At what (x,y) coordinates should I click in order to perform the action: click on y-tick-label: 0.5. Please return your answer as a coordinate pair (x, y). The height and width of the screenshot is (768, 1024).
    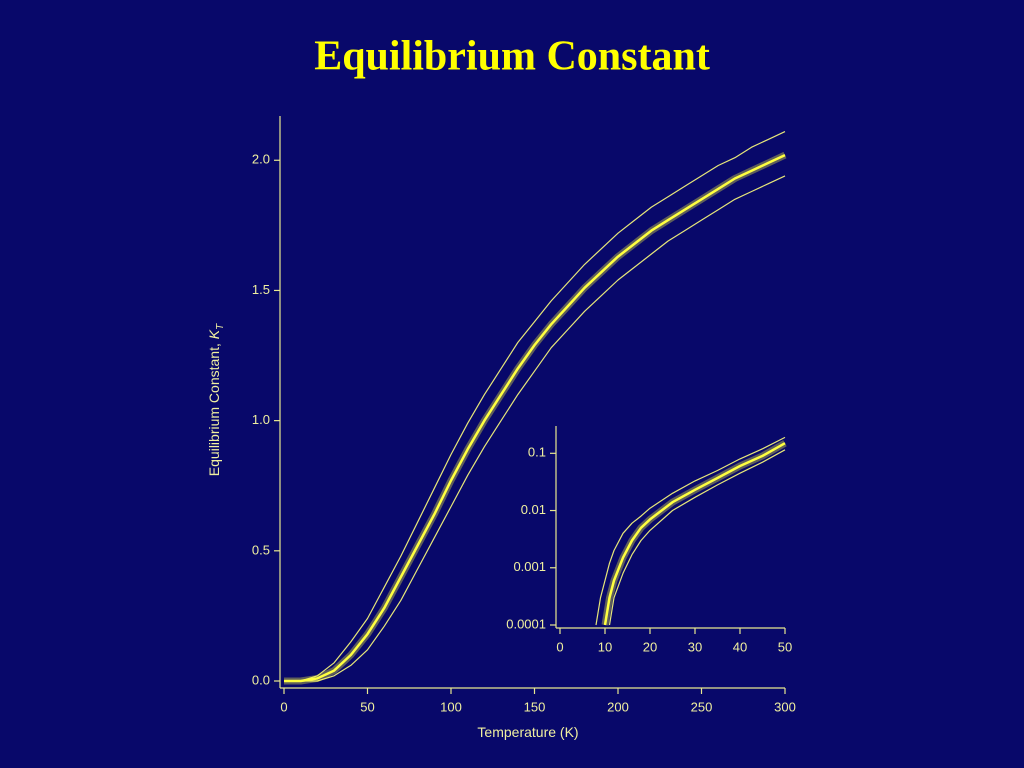
    Looking at the image, I should click on (261, 549).